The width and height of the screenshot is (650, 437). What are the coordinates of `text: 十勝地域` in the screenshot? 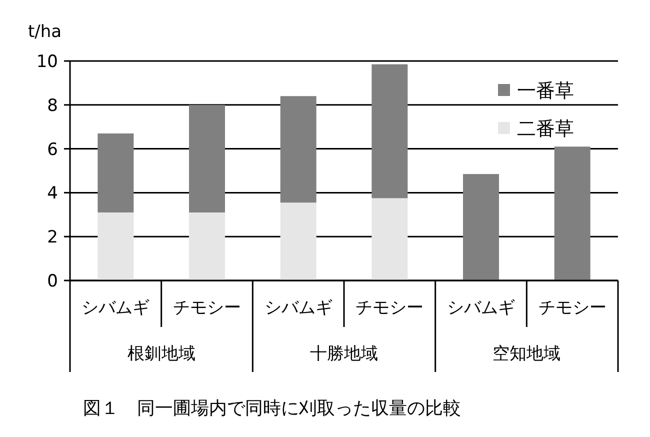 It's located at (344, 354).